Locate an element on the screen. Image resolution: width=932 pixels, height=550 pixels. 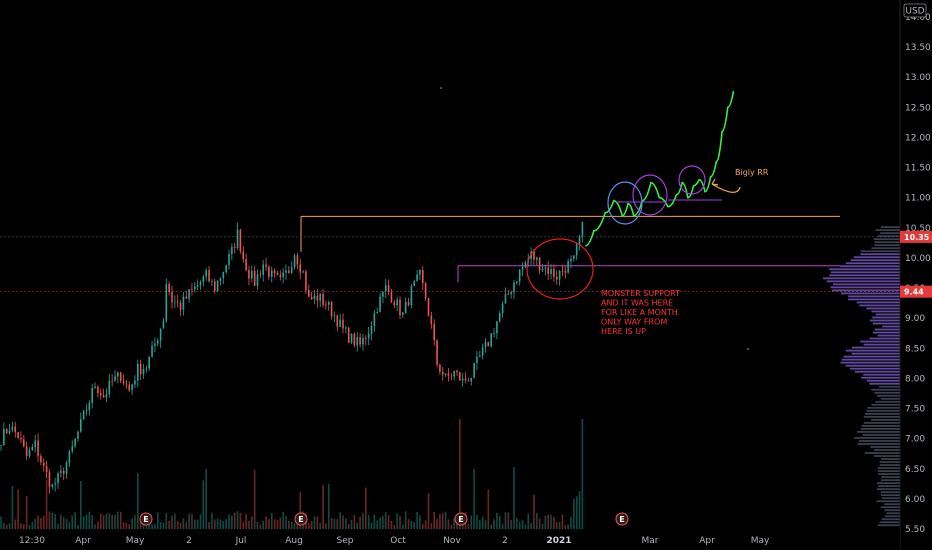
time-tick: Jul is located at coordinates (241, 541).